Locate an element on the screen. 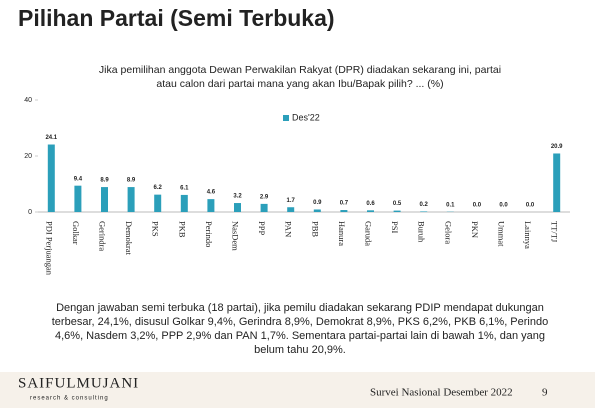  survey-name: Survei Nasional Desember 2022 is located at coordinates (441, 393).